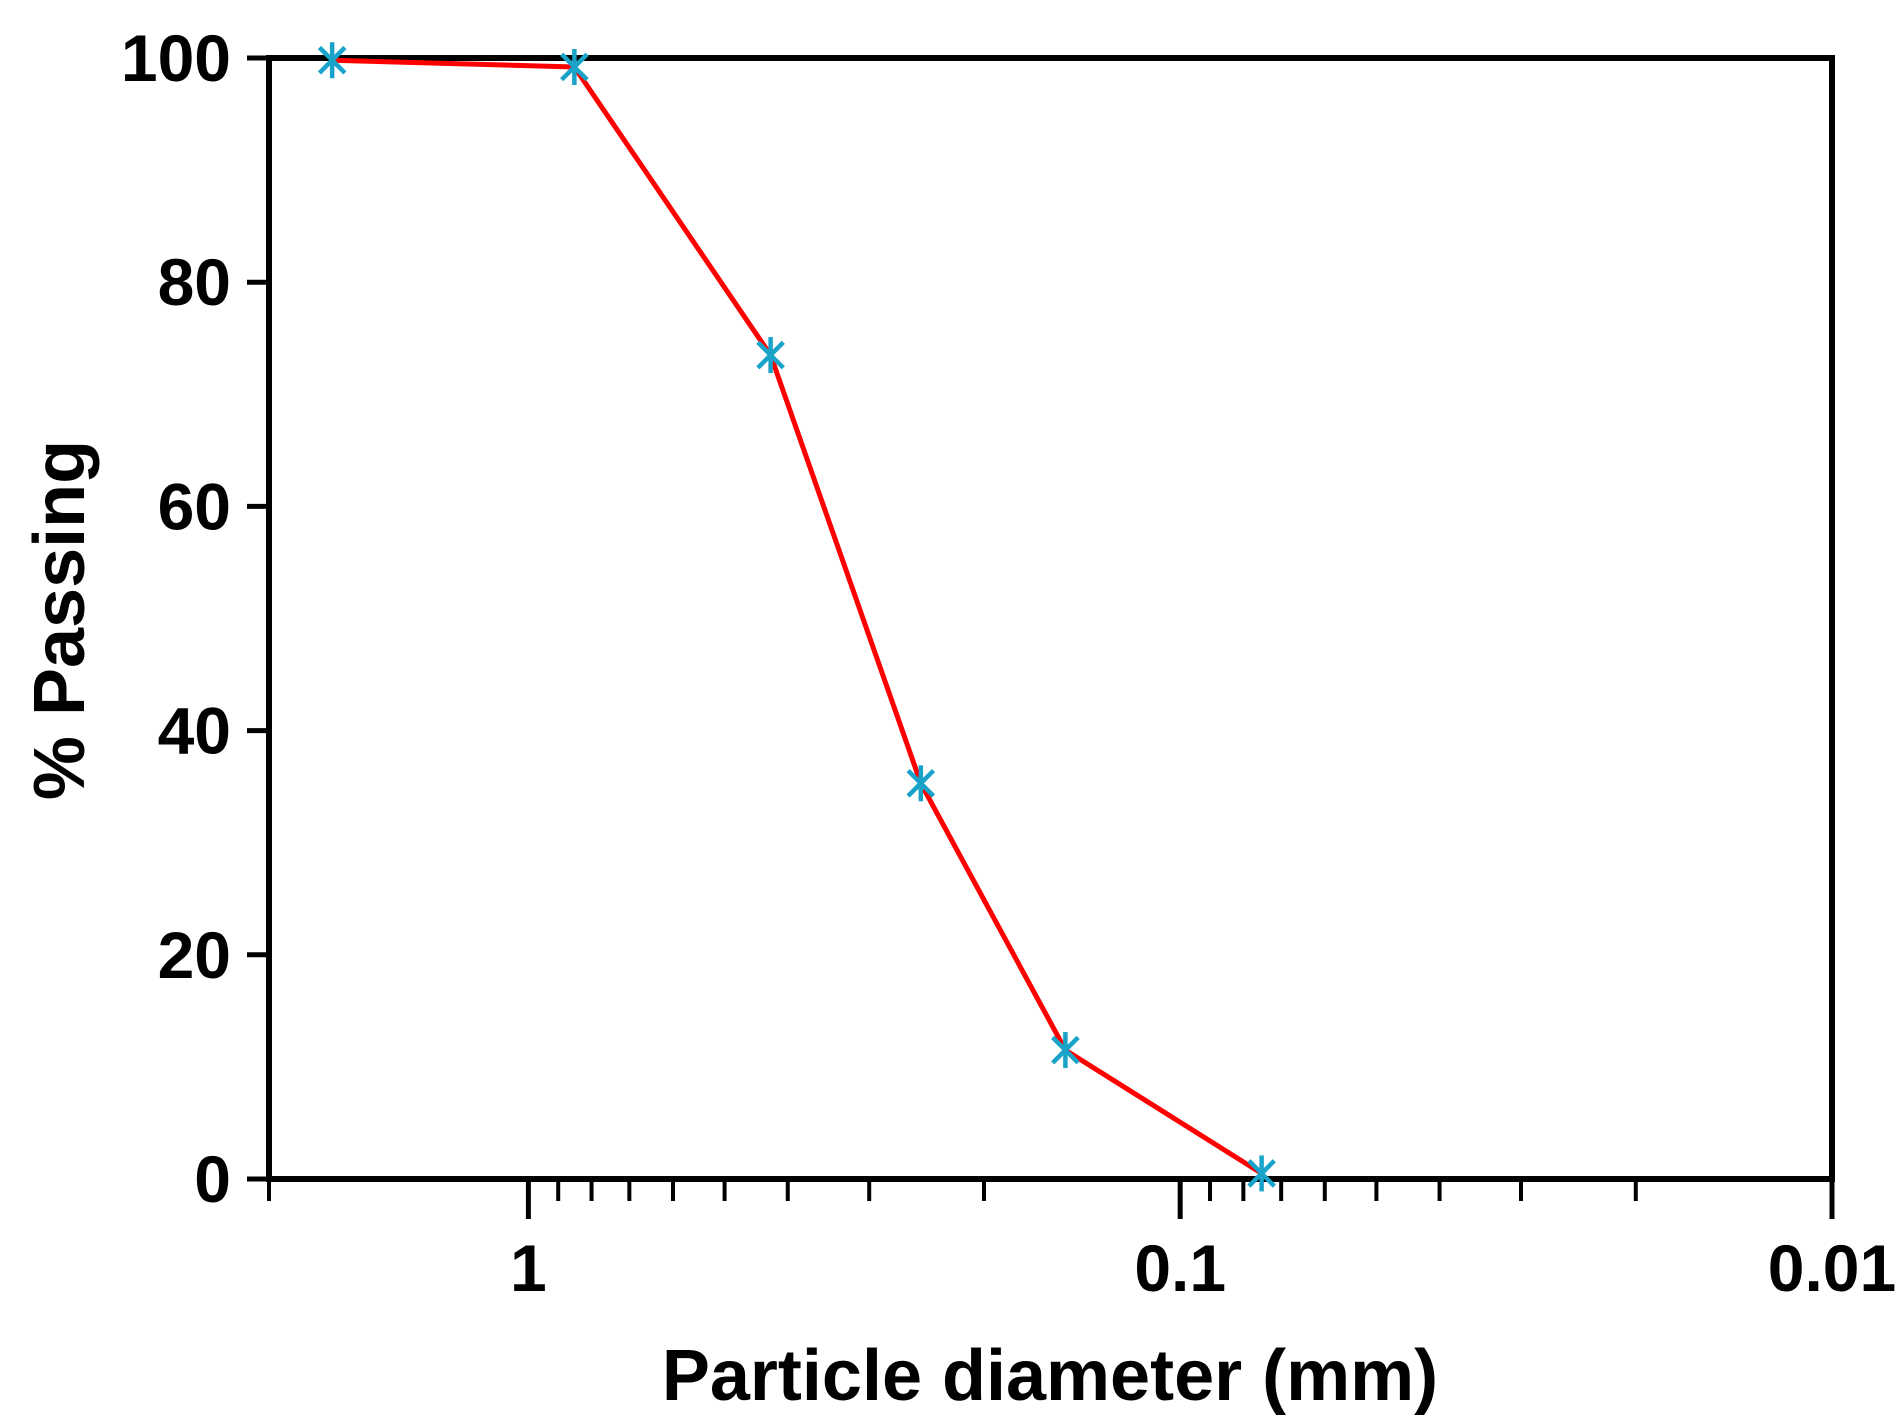 The height and width of the screenshot is (1428, 1904). I want to click on y-tick-label: 60, so click(194, 506).